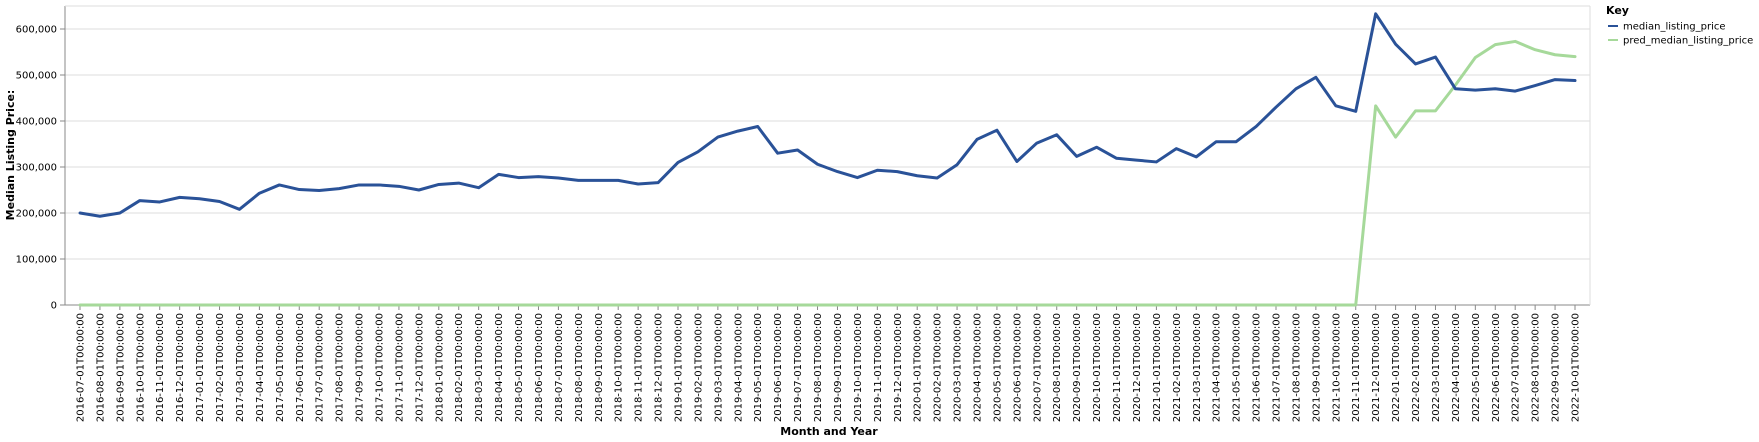 This screenshot has height=442, width=1759. I want to click on x-tick-label: 2016-11-01T00:00:00, so click(160, 367).